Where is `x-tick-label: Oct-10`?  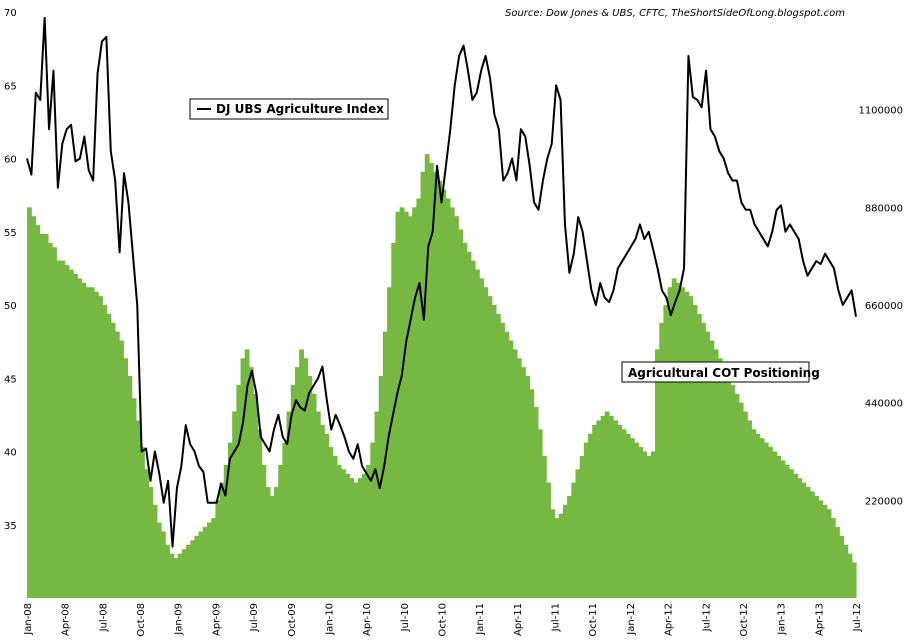
x-tick-label: Oct-10 is located at coordinates (443, 620).